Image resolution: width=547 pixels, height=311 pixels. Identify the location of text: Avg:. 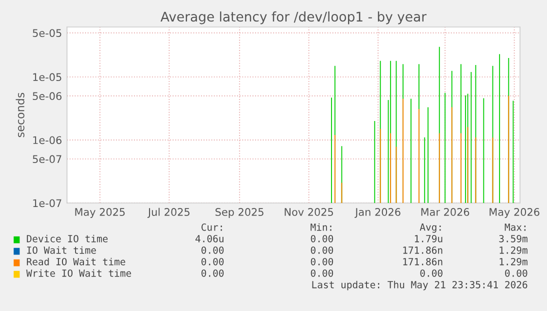
(430, 228).